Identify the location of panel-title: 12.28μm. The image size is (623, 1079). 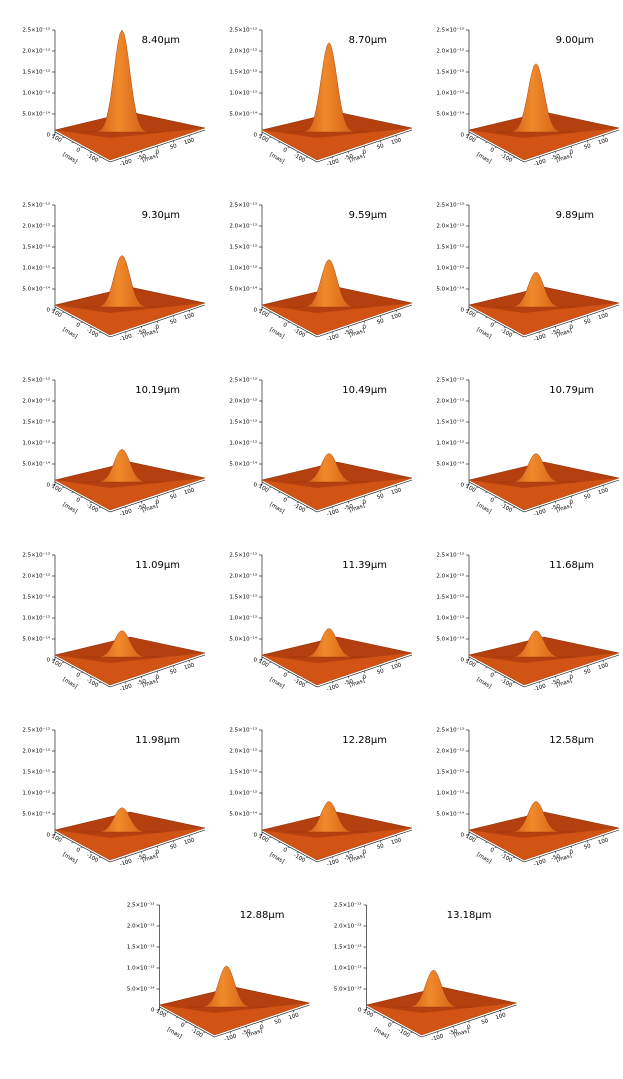
(364, 740).